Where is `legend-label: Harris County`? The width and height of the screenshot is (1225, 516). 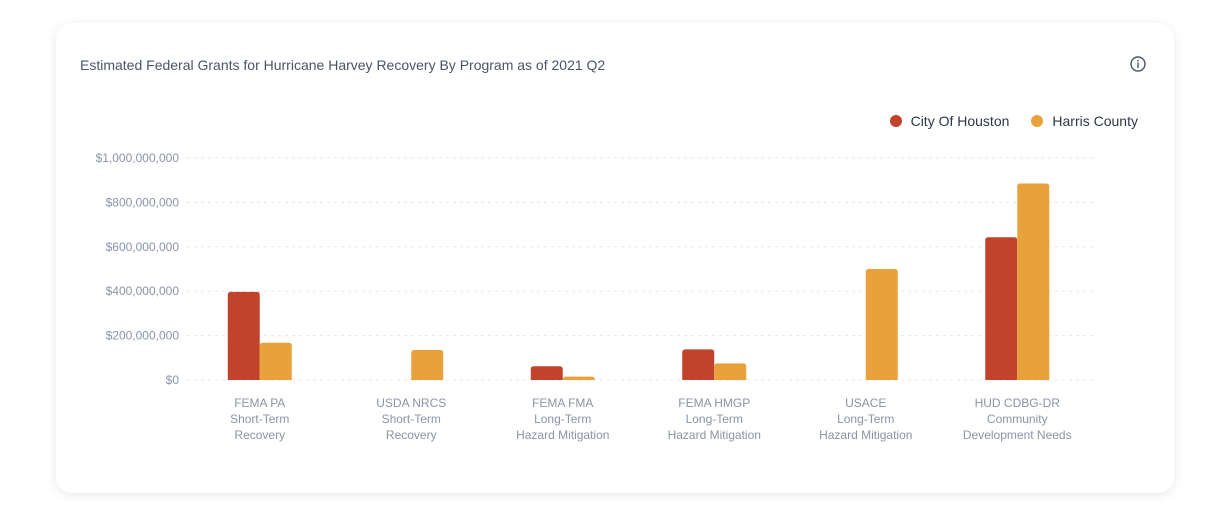 legend-label: Harris County is located at coordinates (1095, 121).